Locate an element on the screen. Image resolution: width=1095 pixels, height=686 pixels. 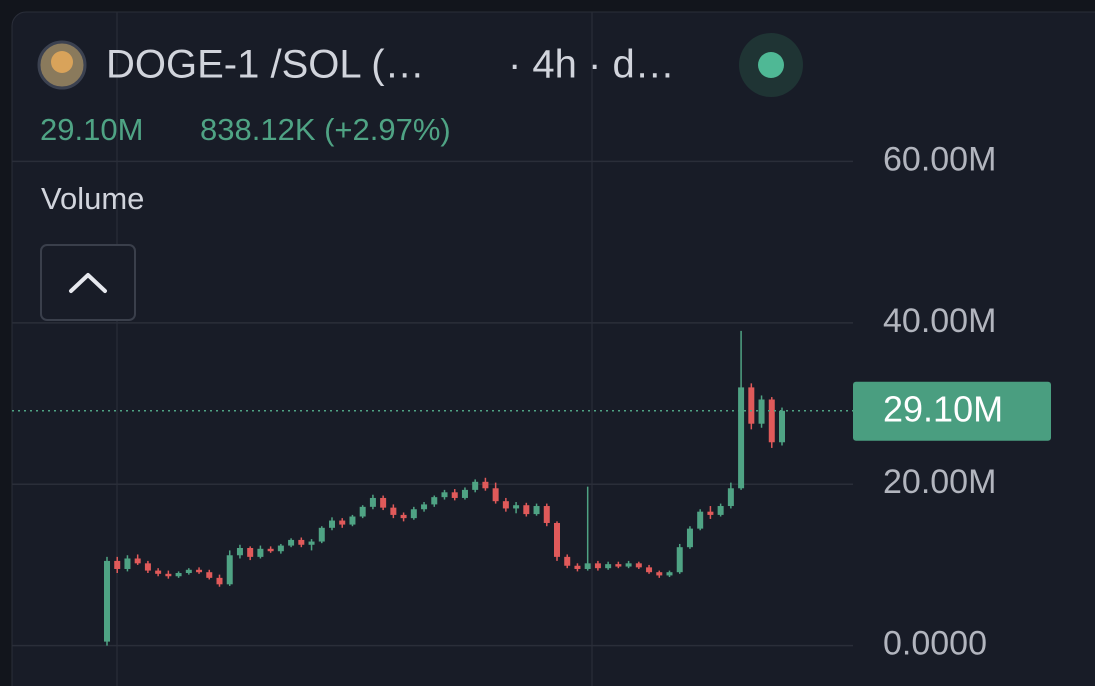
last-price-label: 29.10M is located at coordinates (943, 408).